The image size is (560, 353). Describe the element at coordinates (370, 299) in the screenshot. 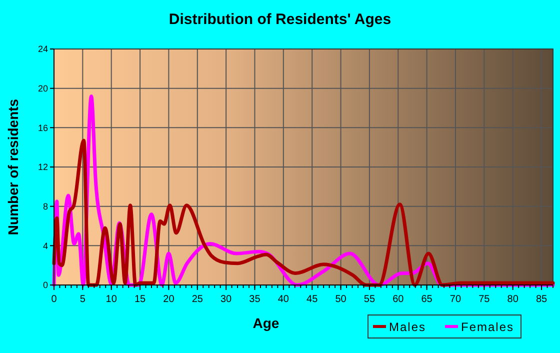

I see `x-tick-label: 55` at that location.